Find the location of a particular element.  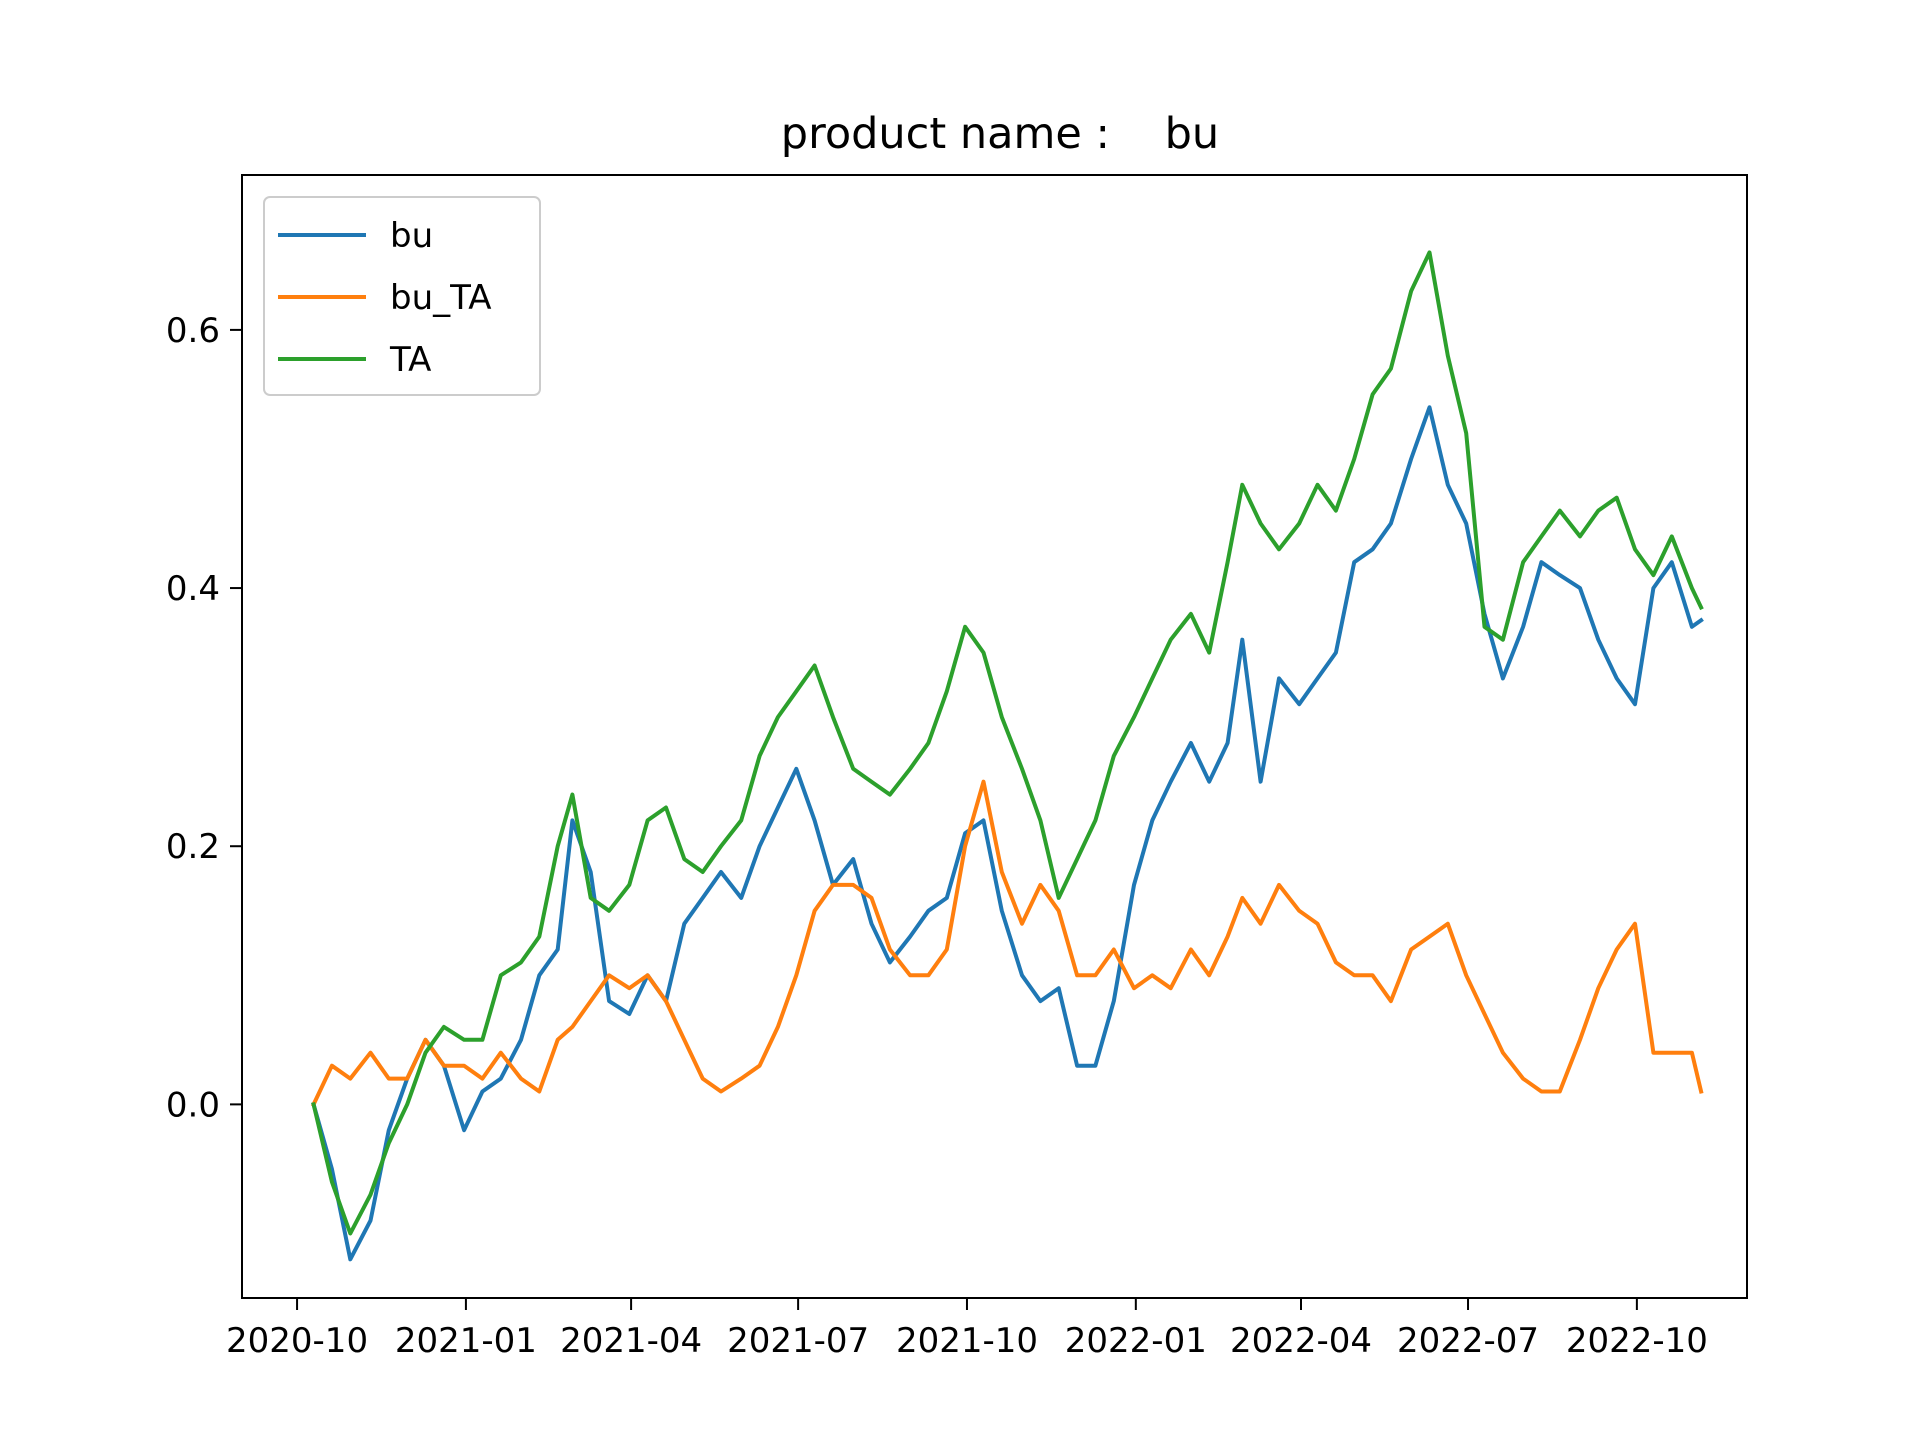

y-tick-label: 0.6 is located at coordinates (193, 331).